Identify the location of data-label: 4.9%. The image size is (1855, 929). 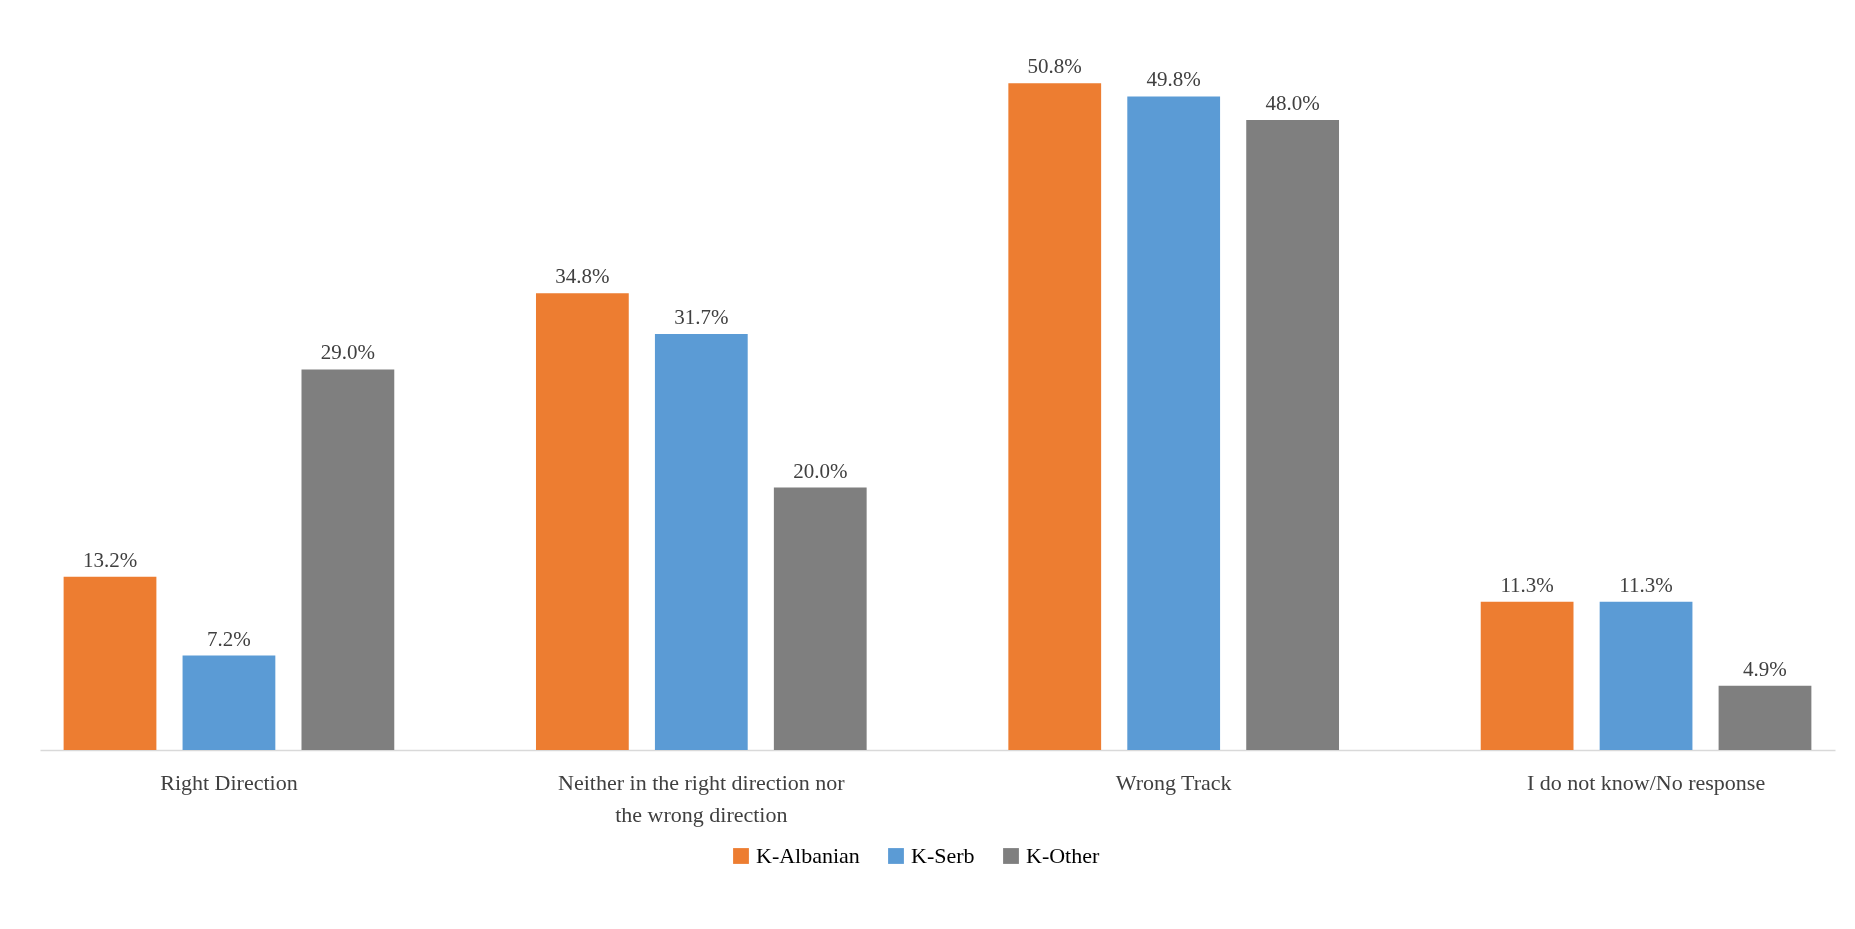
(1765, 668).